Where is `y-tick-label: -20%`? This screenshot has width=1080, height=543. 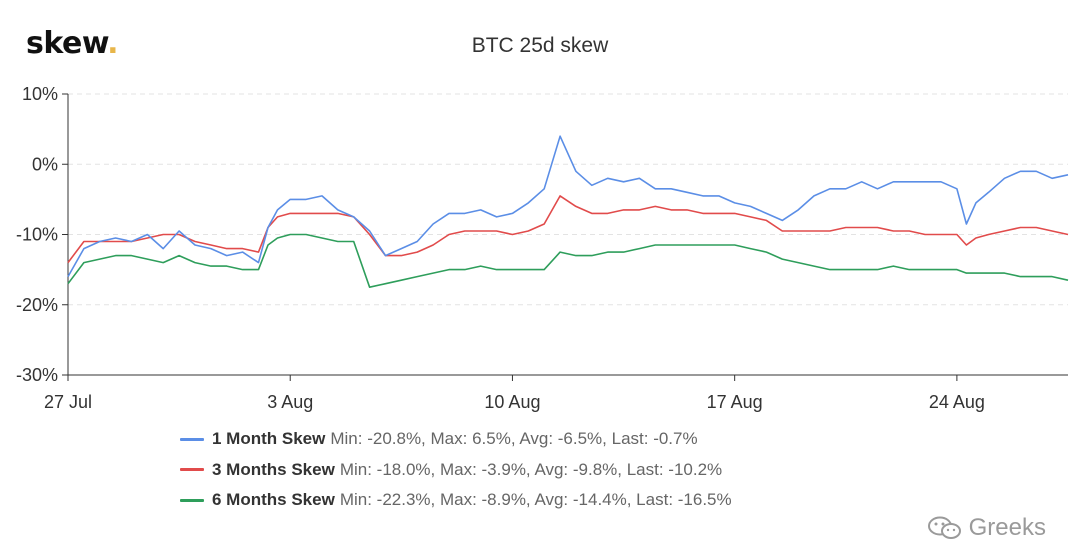
y-tick-label: -20% is located at coordinates (37, 305).